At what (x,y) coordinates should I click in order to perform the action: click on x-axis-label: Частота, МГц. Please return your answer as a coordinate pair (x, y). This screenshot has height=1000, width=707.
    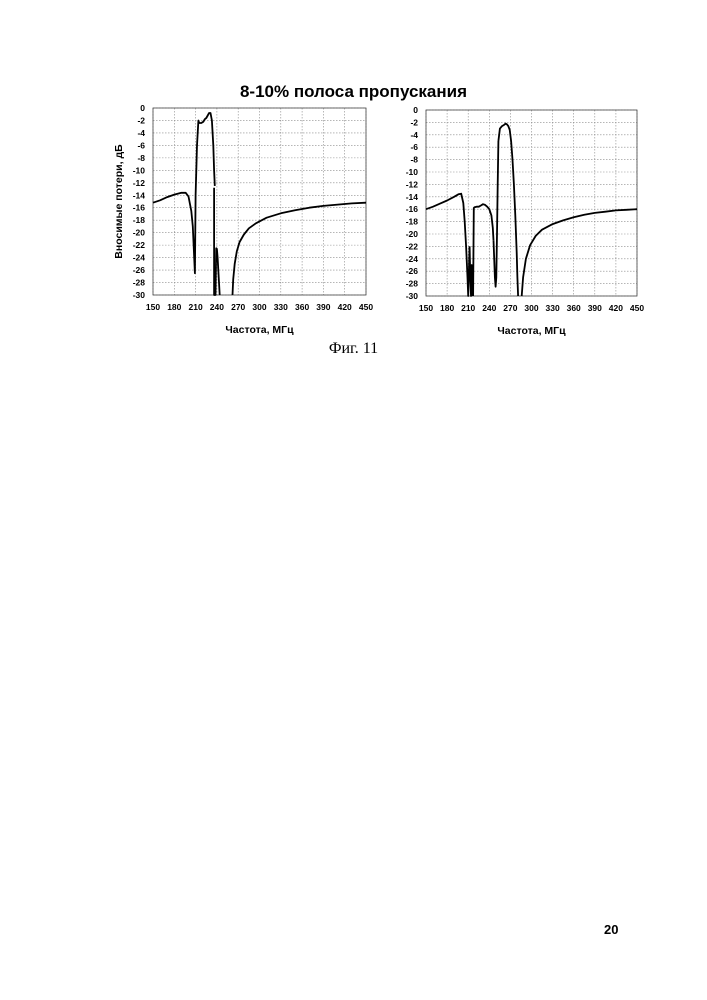
    Looking at the image, I should click on (531, 331).